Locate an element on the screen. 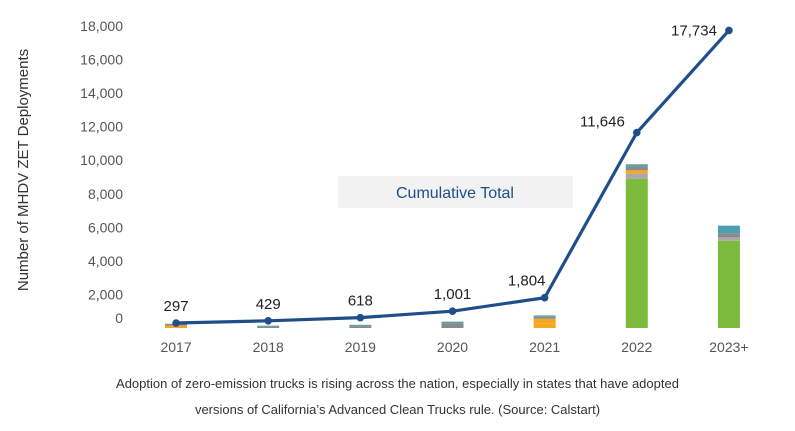 This screenshot has width=795, height=431. y-tick-label: 0 is located at coordinates (119, 318).